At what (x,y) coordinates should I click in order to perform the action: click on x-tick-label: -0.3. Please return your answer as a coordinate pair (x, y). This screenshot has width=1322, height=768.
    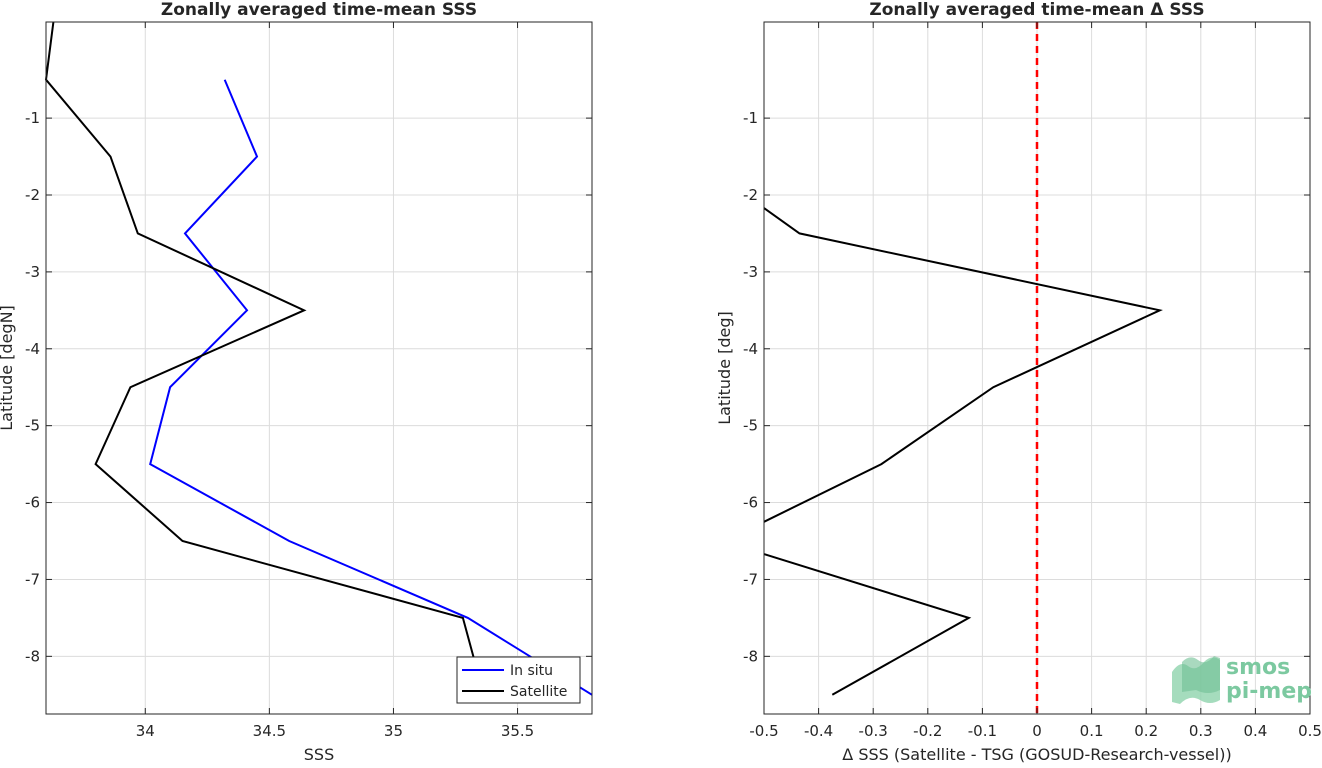
    Looking at the image, I should click on (873, 731).